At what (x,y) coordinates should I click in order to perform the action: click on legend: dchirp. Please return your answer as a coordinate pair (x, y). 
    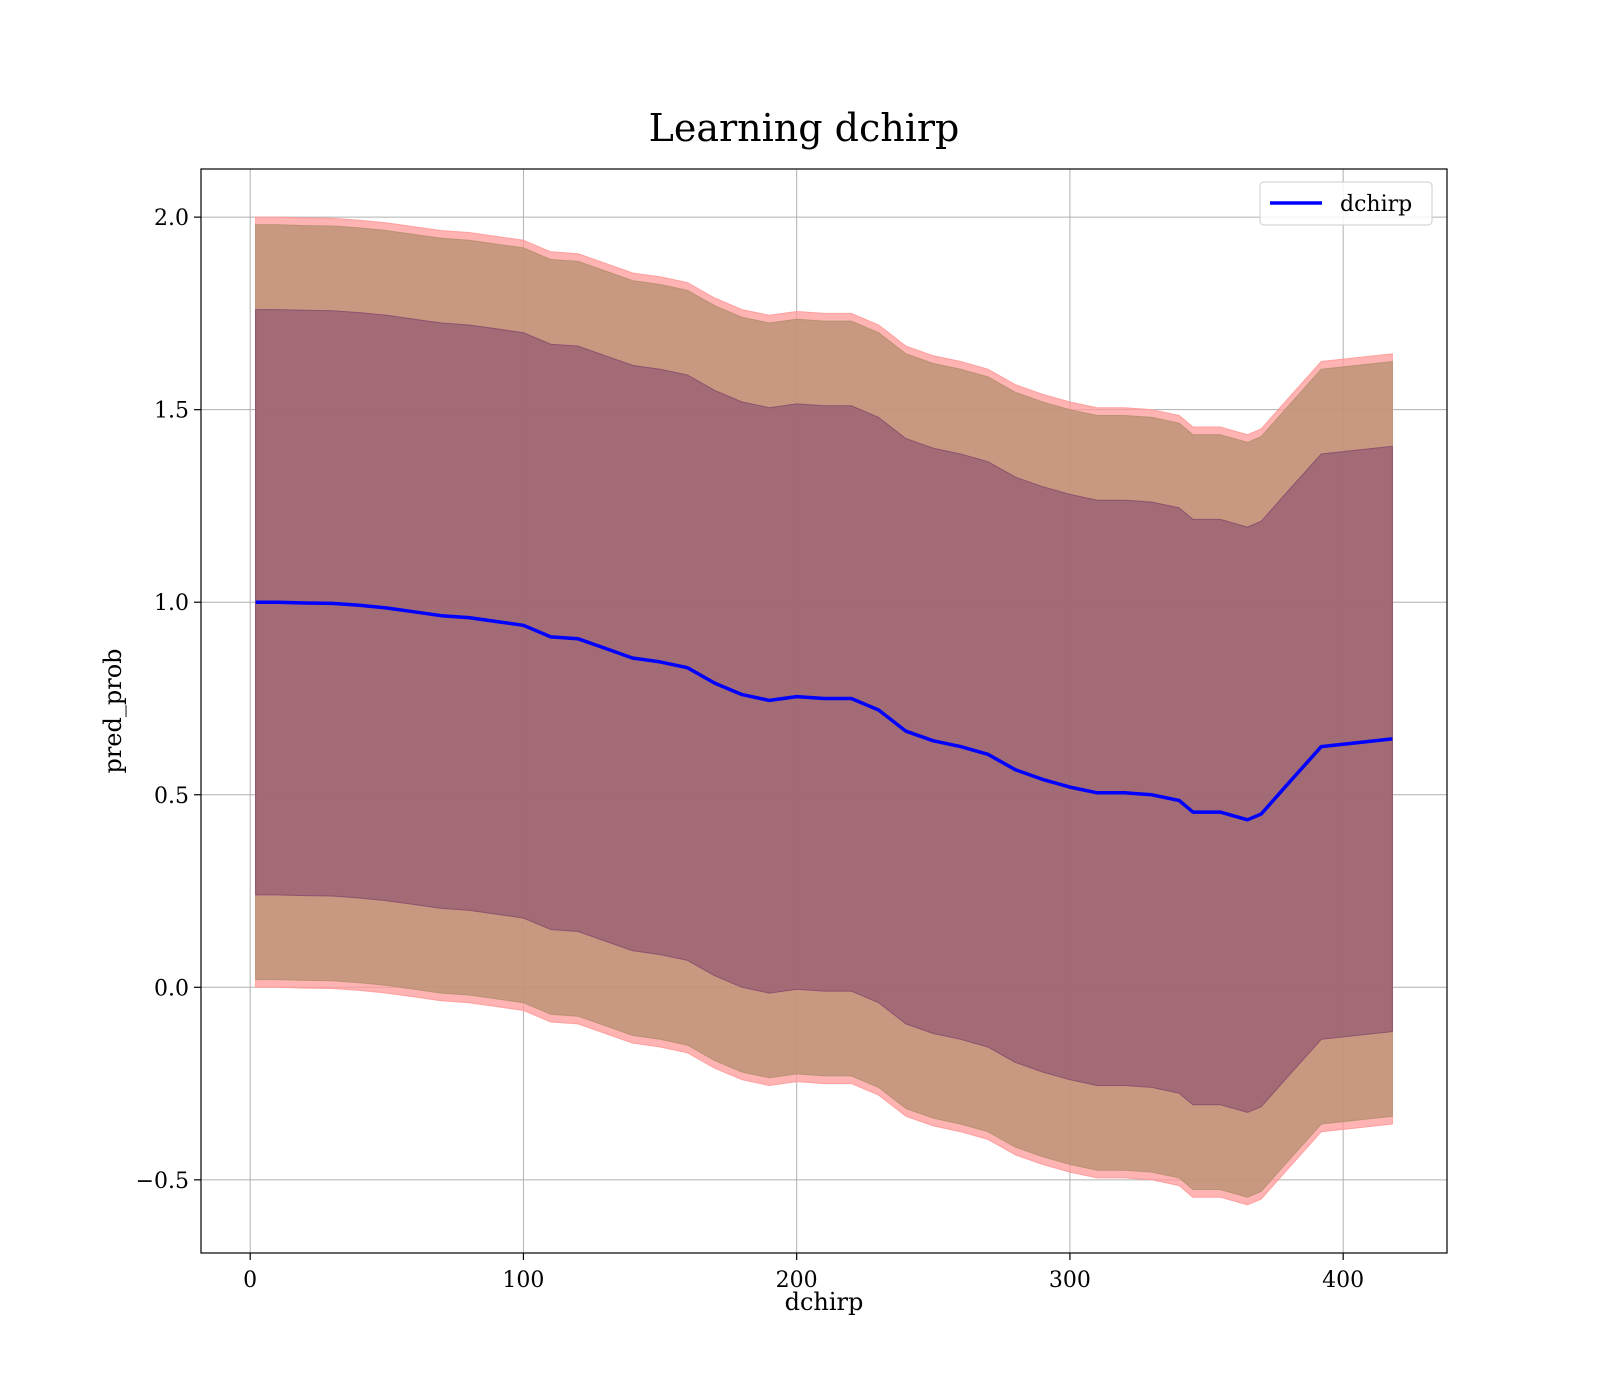
    Looking at the image, I should click on (1346, 203).